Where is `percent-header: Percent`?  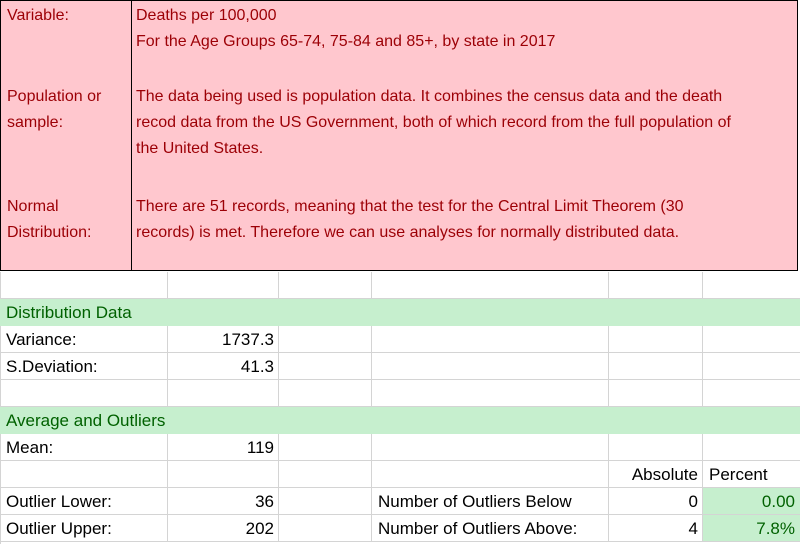 percent-header: Percent is located at coordinates (751, 474).